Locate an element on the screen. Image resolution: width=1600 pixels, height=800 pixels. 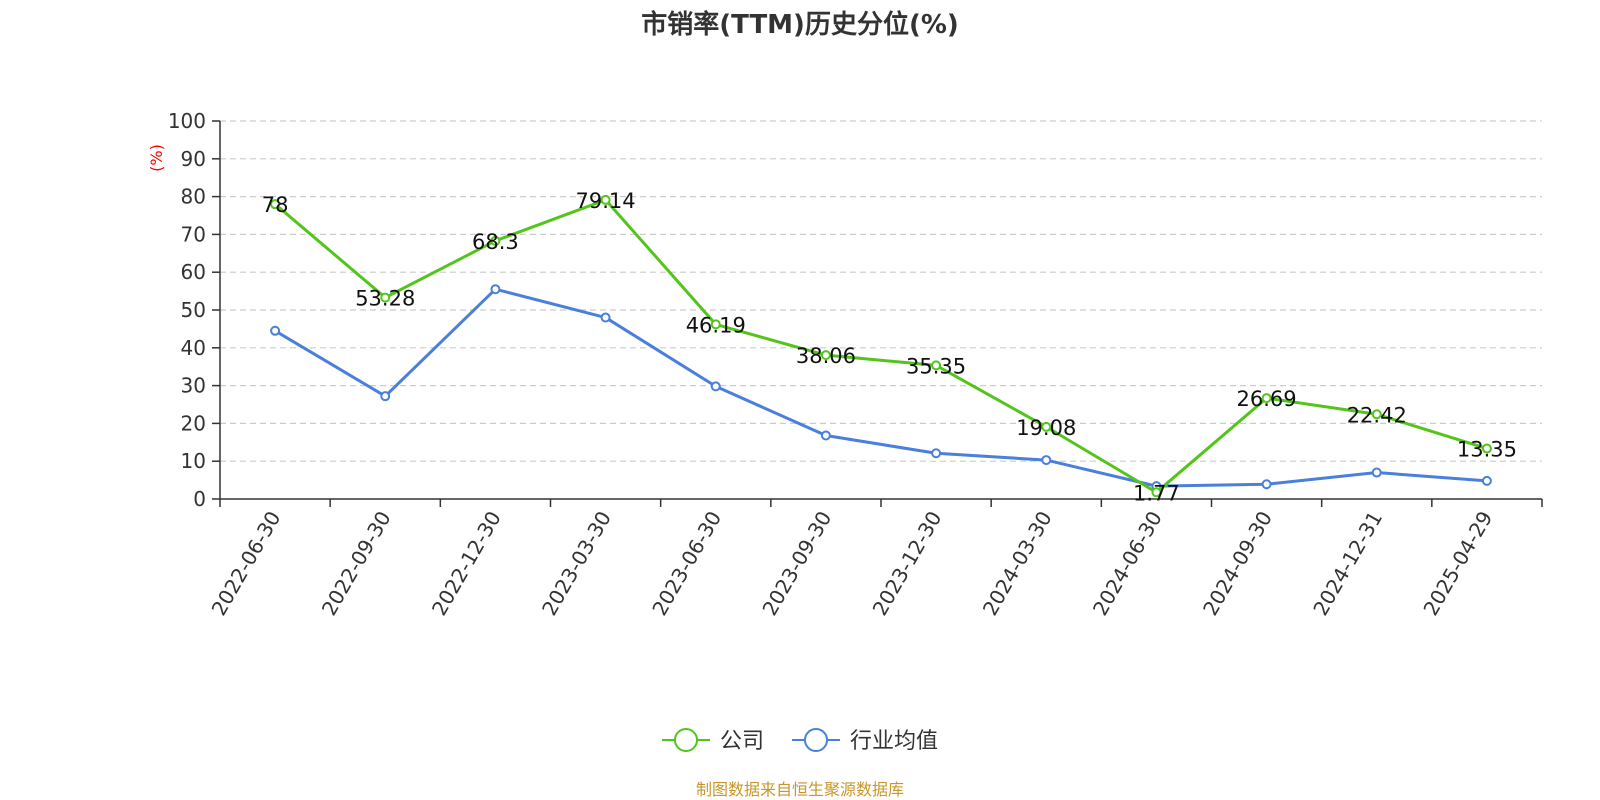
x-tick-label: 2022-12-30 is located at coordinates (466, 563).